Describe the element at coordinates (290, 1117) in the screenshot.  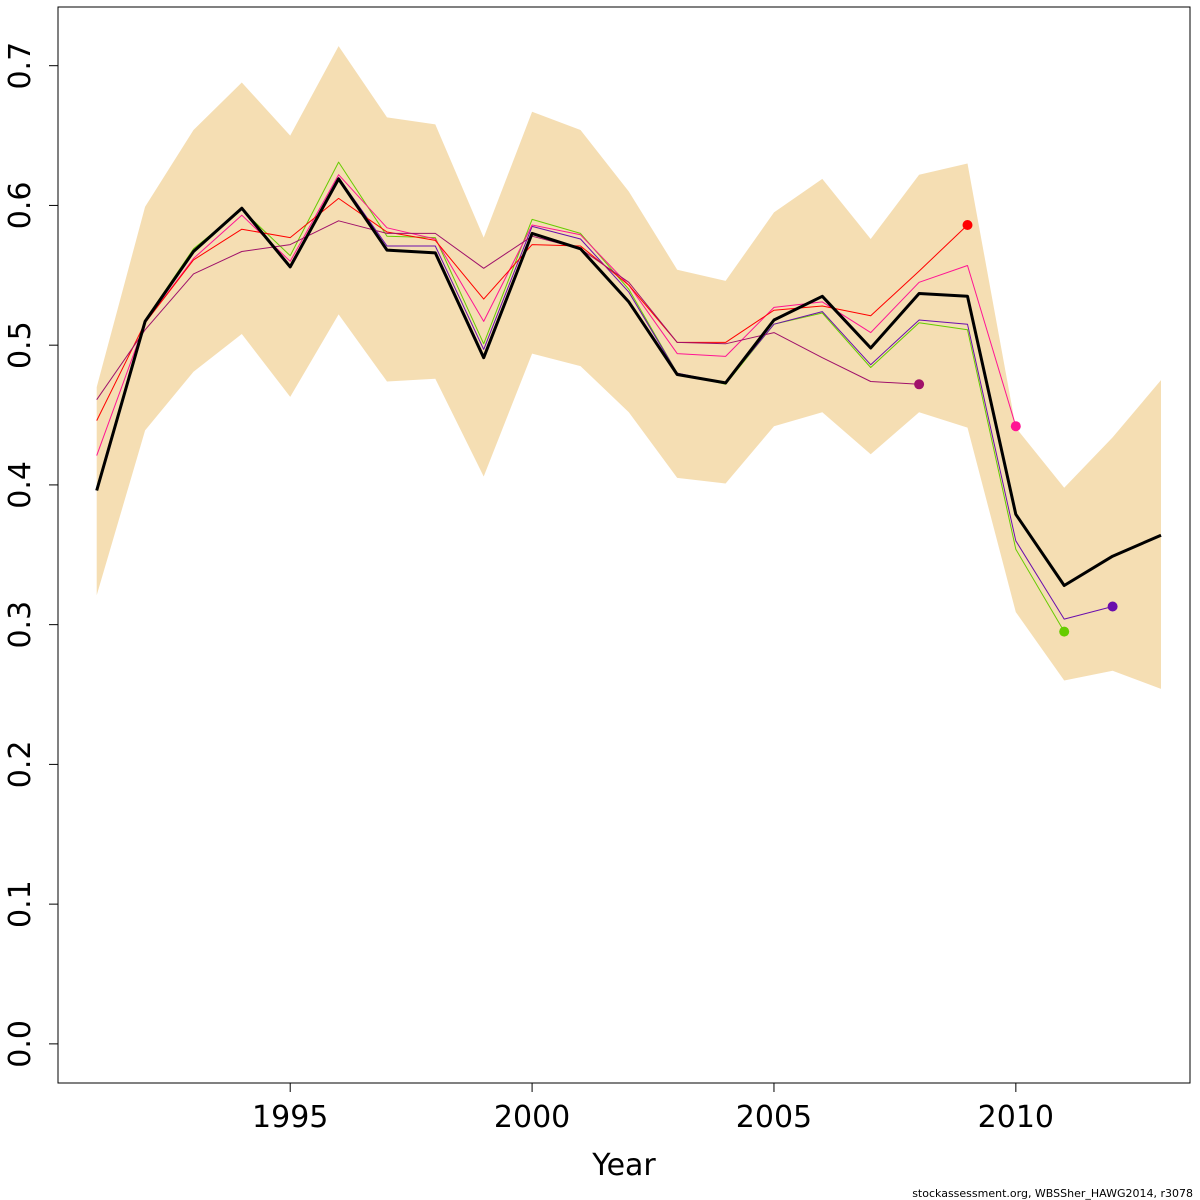
I see `x-tick-label: 1995` at that location.